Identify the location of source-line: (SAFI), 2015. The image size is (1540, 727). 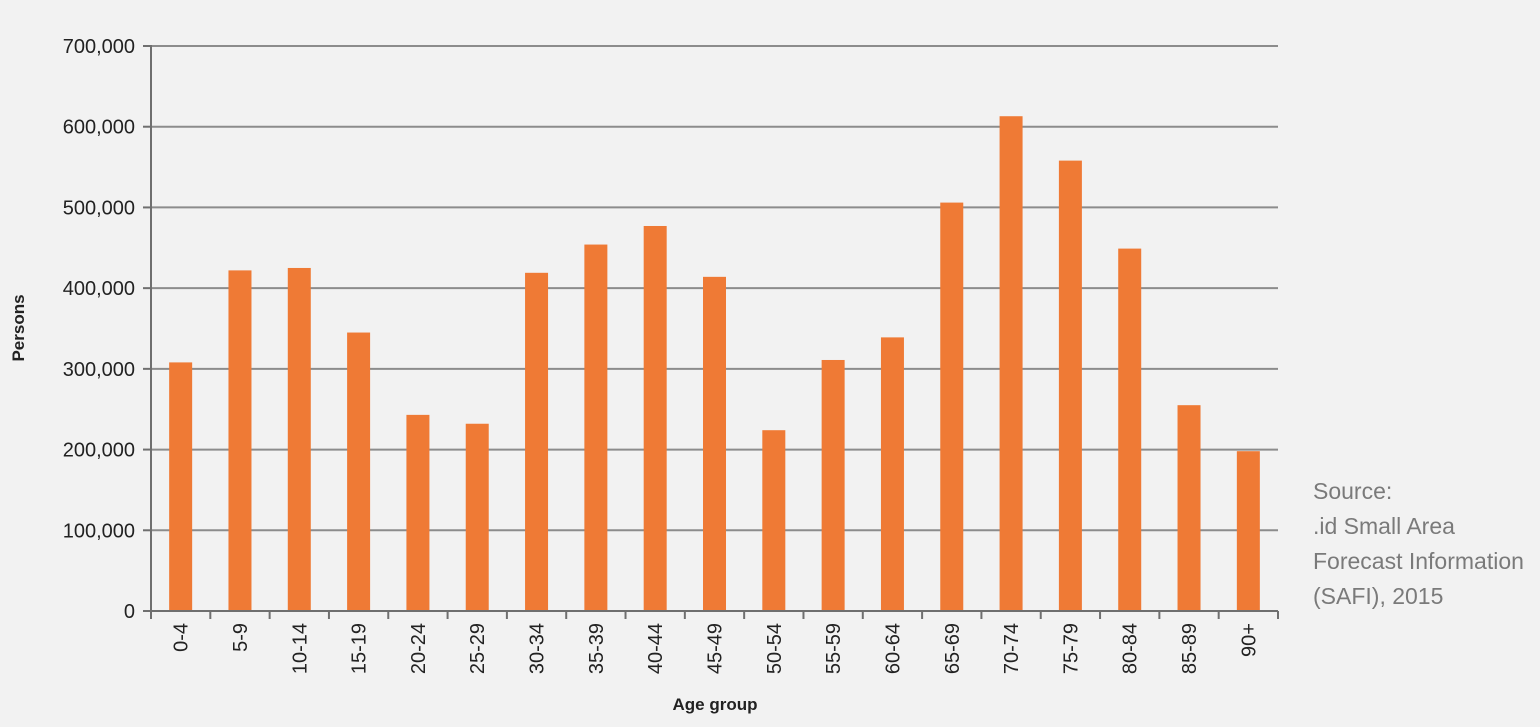
(1378, 596).